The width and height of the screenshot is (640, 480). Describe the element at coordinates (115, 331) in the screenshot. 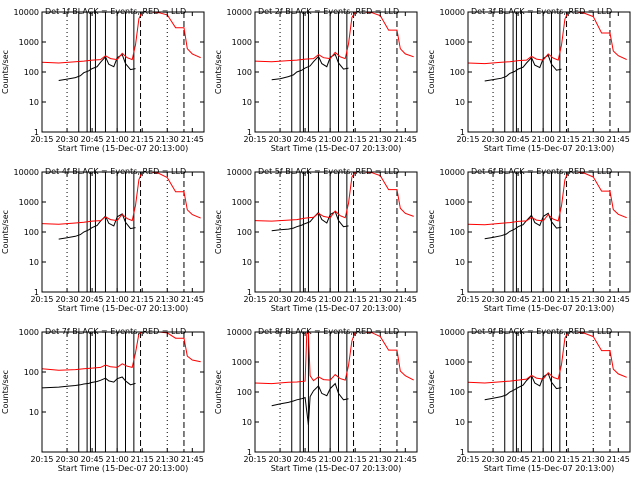

I see `chart-title: Det 7f BLACK = Events, RED = LLD` at that location.